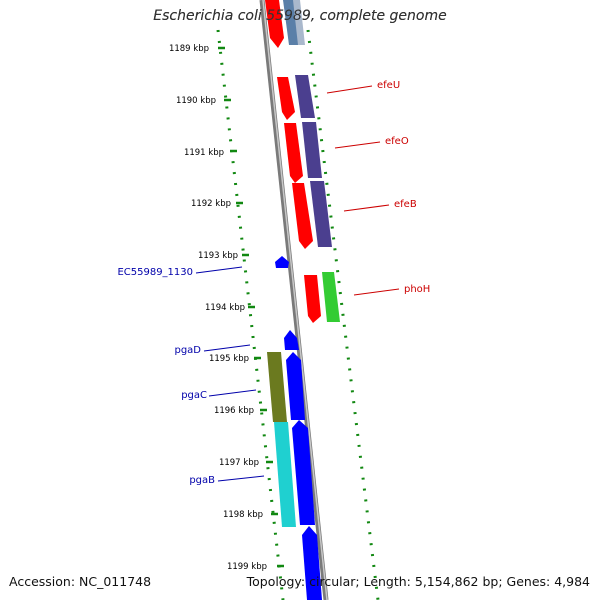  What do you see at coordinates (312, 299) in the screenshot?
I see `gene-phoH-red` at bounding box center [312, 299].